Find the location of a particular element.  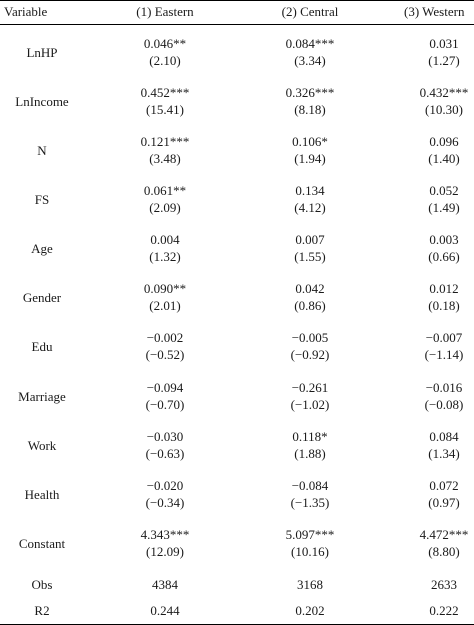

coef-eastern: 0.121*** is located at coordinates (165, 141).